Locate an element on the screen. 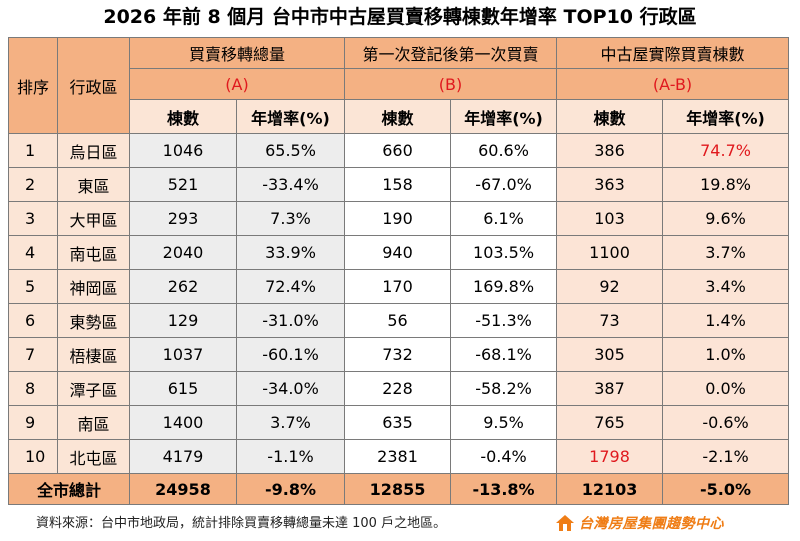 The height and width of the screenshot is (541, 800). cell-c-growth: 19.8% is located at coordinates (726, 184).